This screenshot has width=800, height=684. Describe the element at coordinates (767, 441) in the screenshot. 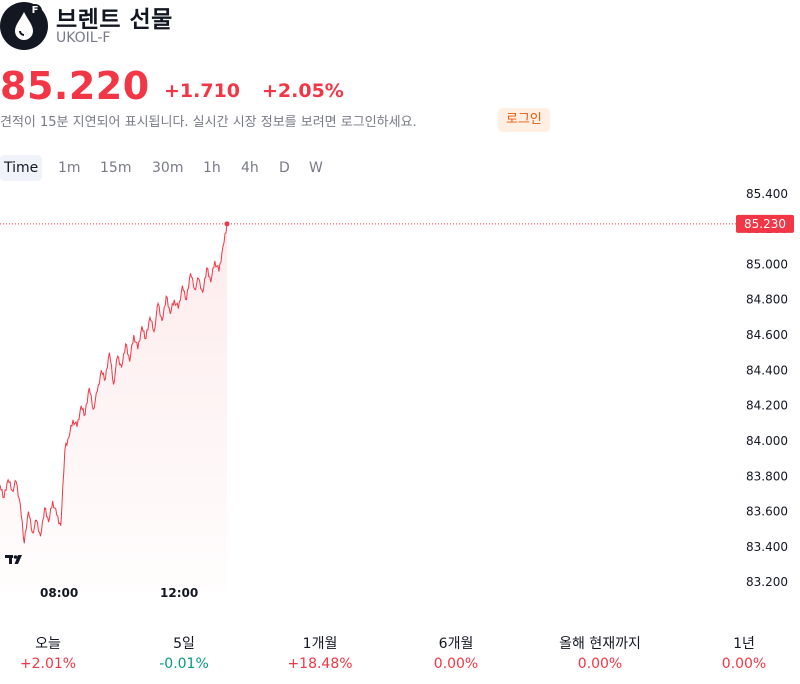

I see `y-tick-label: 84.000` at that location.